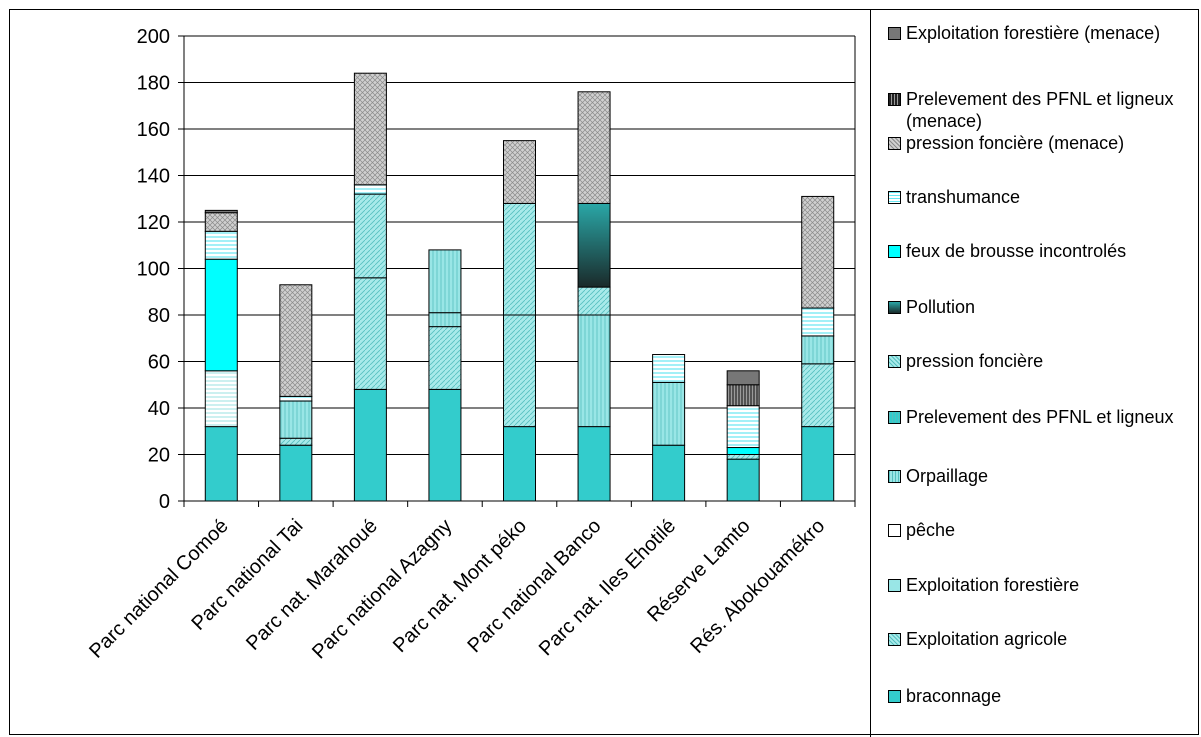 This screenshot has height=737, width=1201. Describe the element at coordinates (153, 270) in the screenshot. I see `y-tick-label: 100` at that location.